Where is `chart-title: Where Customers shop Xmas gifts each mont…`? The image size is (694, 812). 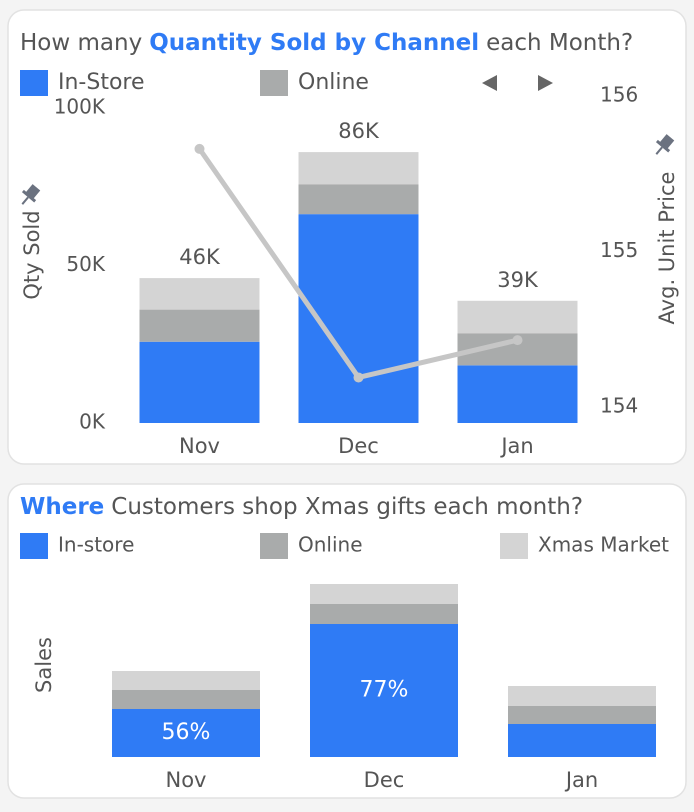 chart-title: Where Customers shop Xmas gifts each mont… is located at coordinates (301, 507).